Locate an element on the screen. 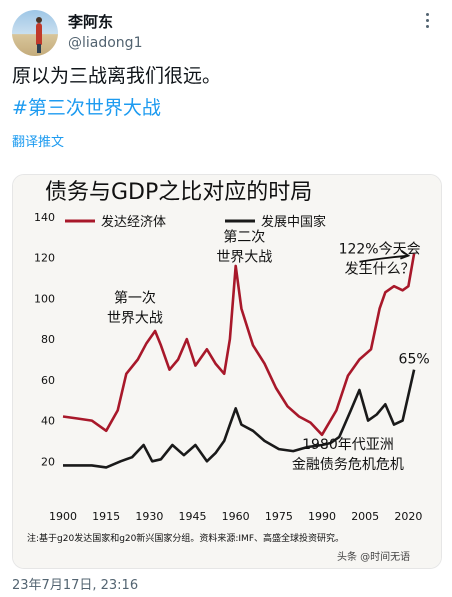 Image resolution: width=452 pixels, height=597 pixels. y-tick-label: 120 is located at coordinates (44, 258).